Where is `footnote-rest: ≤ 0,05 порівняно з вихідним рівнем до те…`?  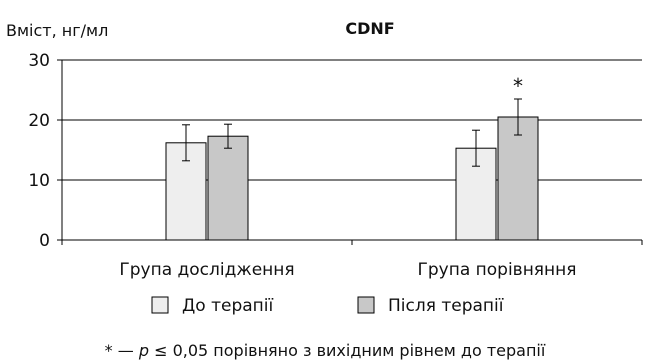 footnote-rest: ≤ 0,05 порівняно з вихідним рівнем до те… is located at coordinates (347, 350).